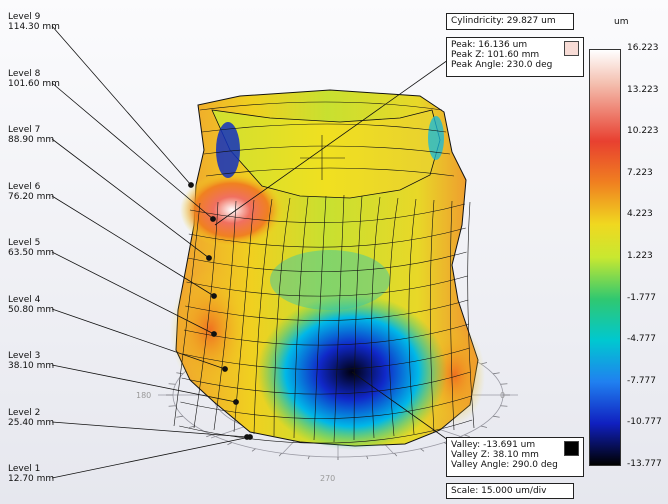 Image resolution: width=668 pixels, height=504 pixels. I want to click on colorbar-tick-label: 16.223, so click(643, 48).